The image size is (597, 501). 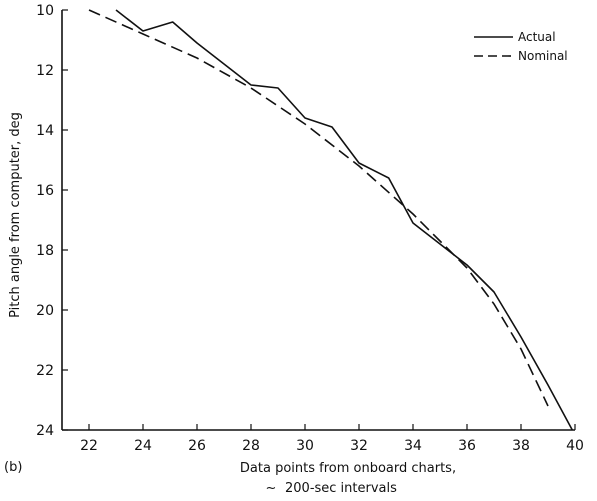 I want to click on x-tick-label: 40, so click(x=575, y=446).